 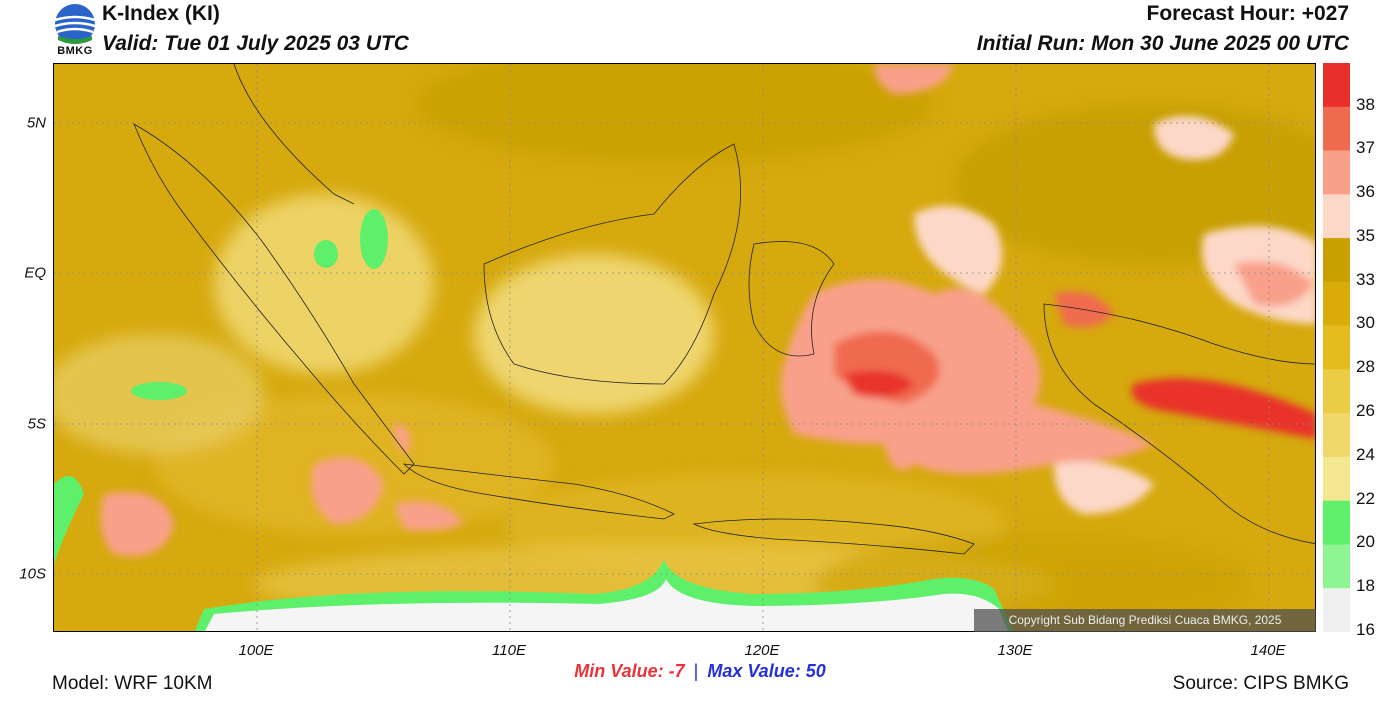 I want to click on colorbar-label: 16, so click(x=1365, y=629).